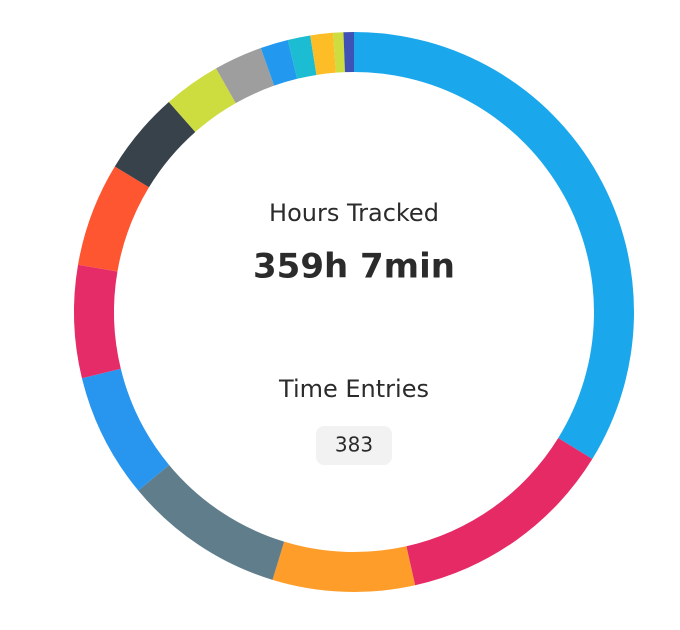 This screenshot has width=680, height=630. I want to click on entries-value: 383, so click(354, 445).